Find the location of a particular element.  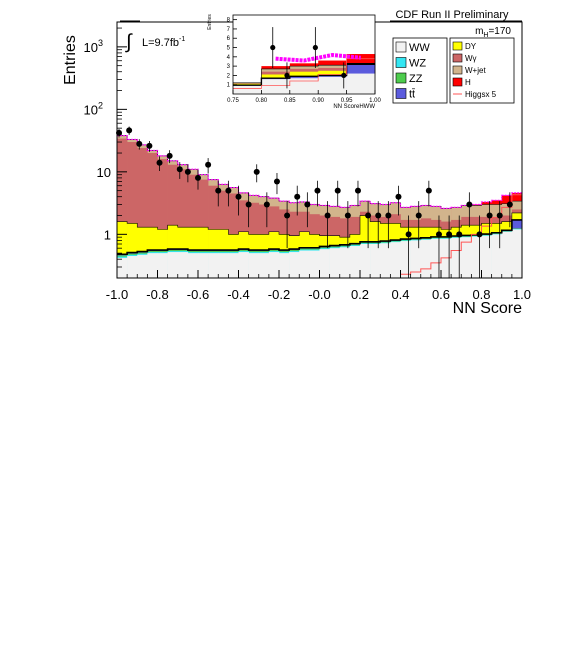

legend-entry-h: H is located at coordinates (461, 82).